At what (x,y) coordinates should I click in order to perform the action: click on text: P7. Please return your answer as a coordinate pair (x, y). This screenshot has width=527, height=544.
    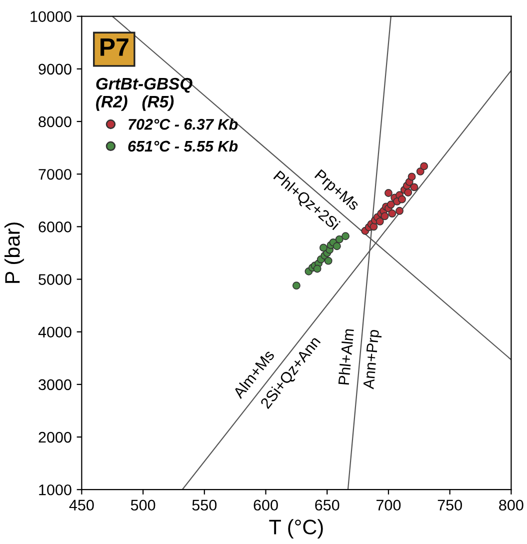
    Looking at the image, I should click on (114, 47).